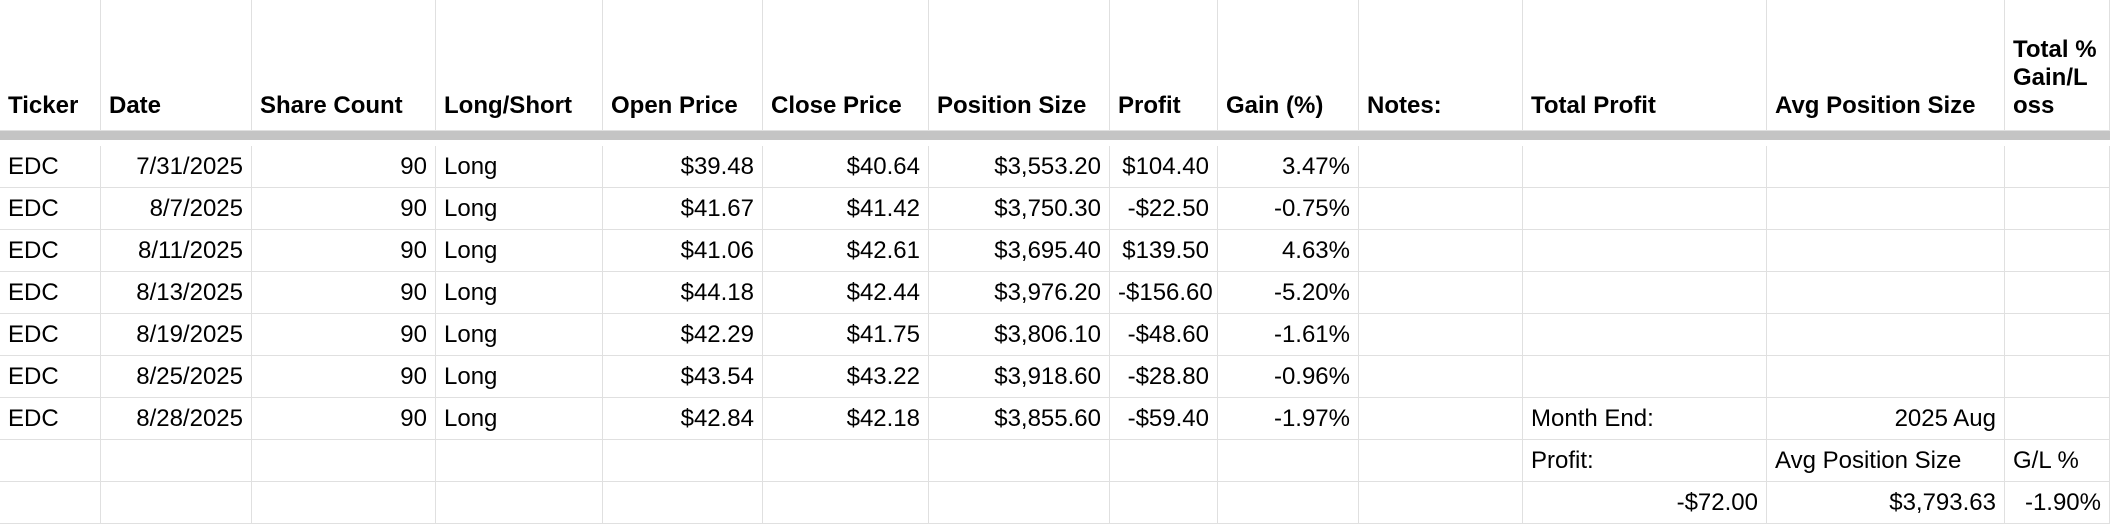 Image resolution: width=2110 pixels, height=532 pixels. What do you see at coordinates (1886, 461) in the screenshot?
I see `data-cell: Avg Position Size` at bounding box center [1886, 461].